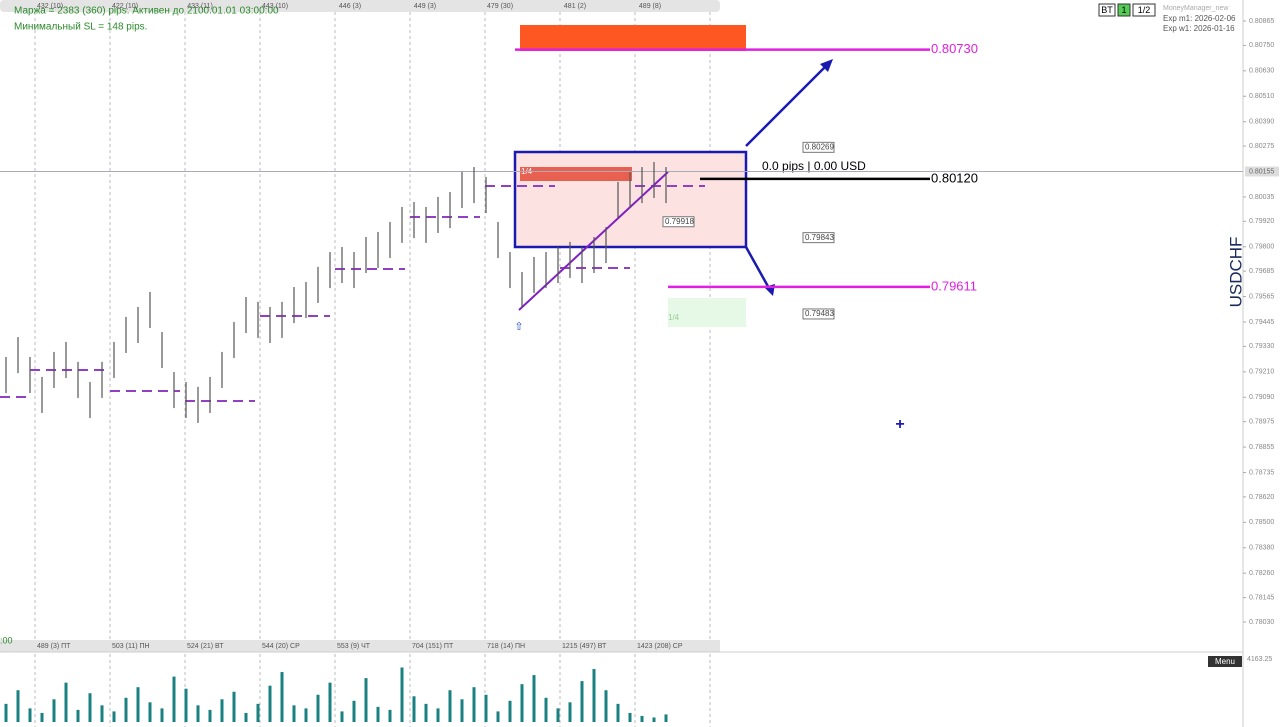  I want to click on y-tick-label: 0.78855, so click(1261, 447).